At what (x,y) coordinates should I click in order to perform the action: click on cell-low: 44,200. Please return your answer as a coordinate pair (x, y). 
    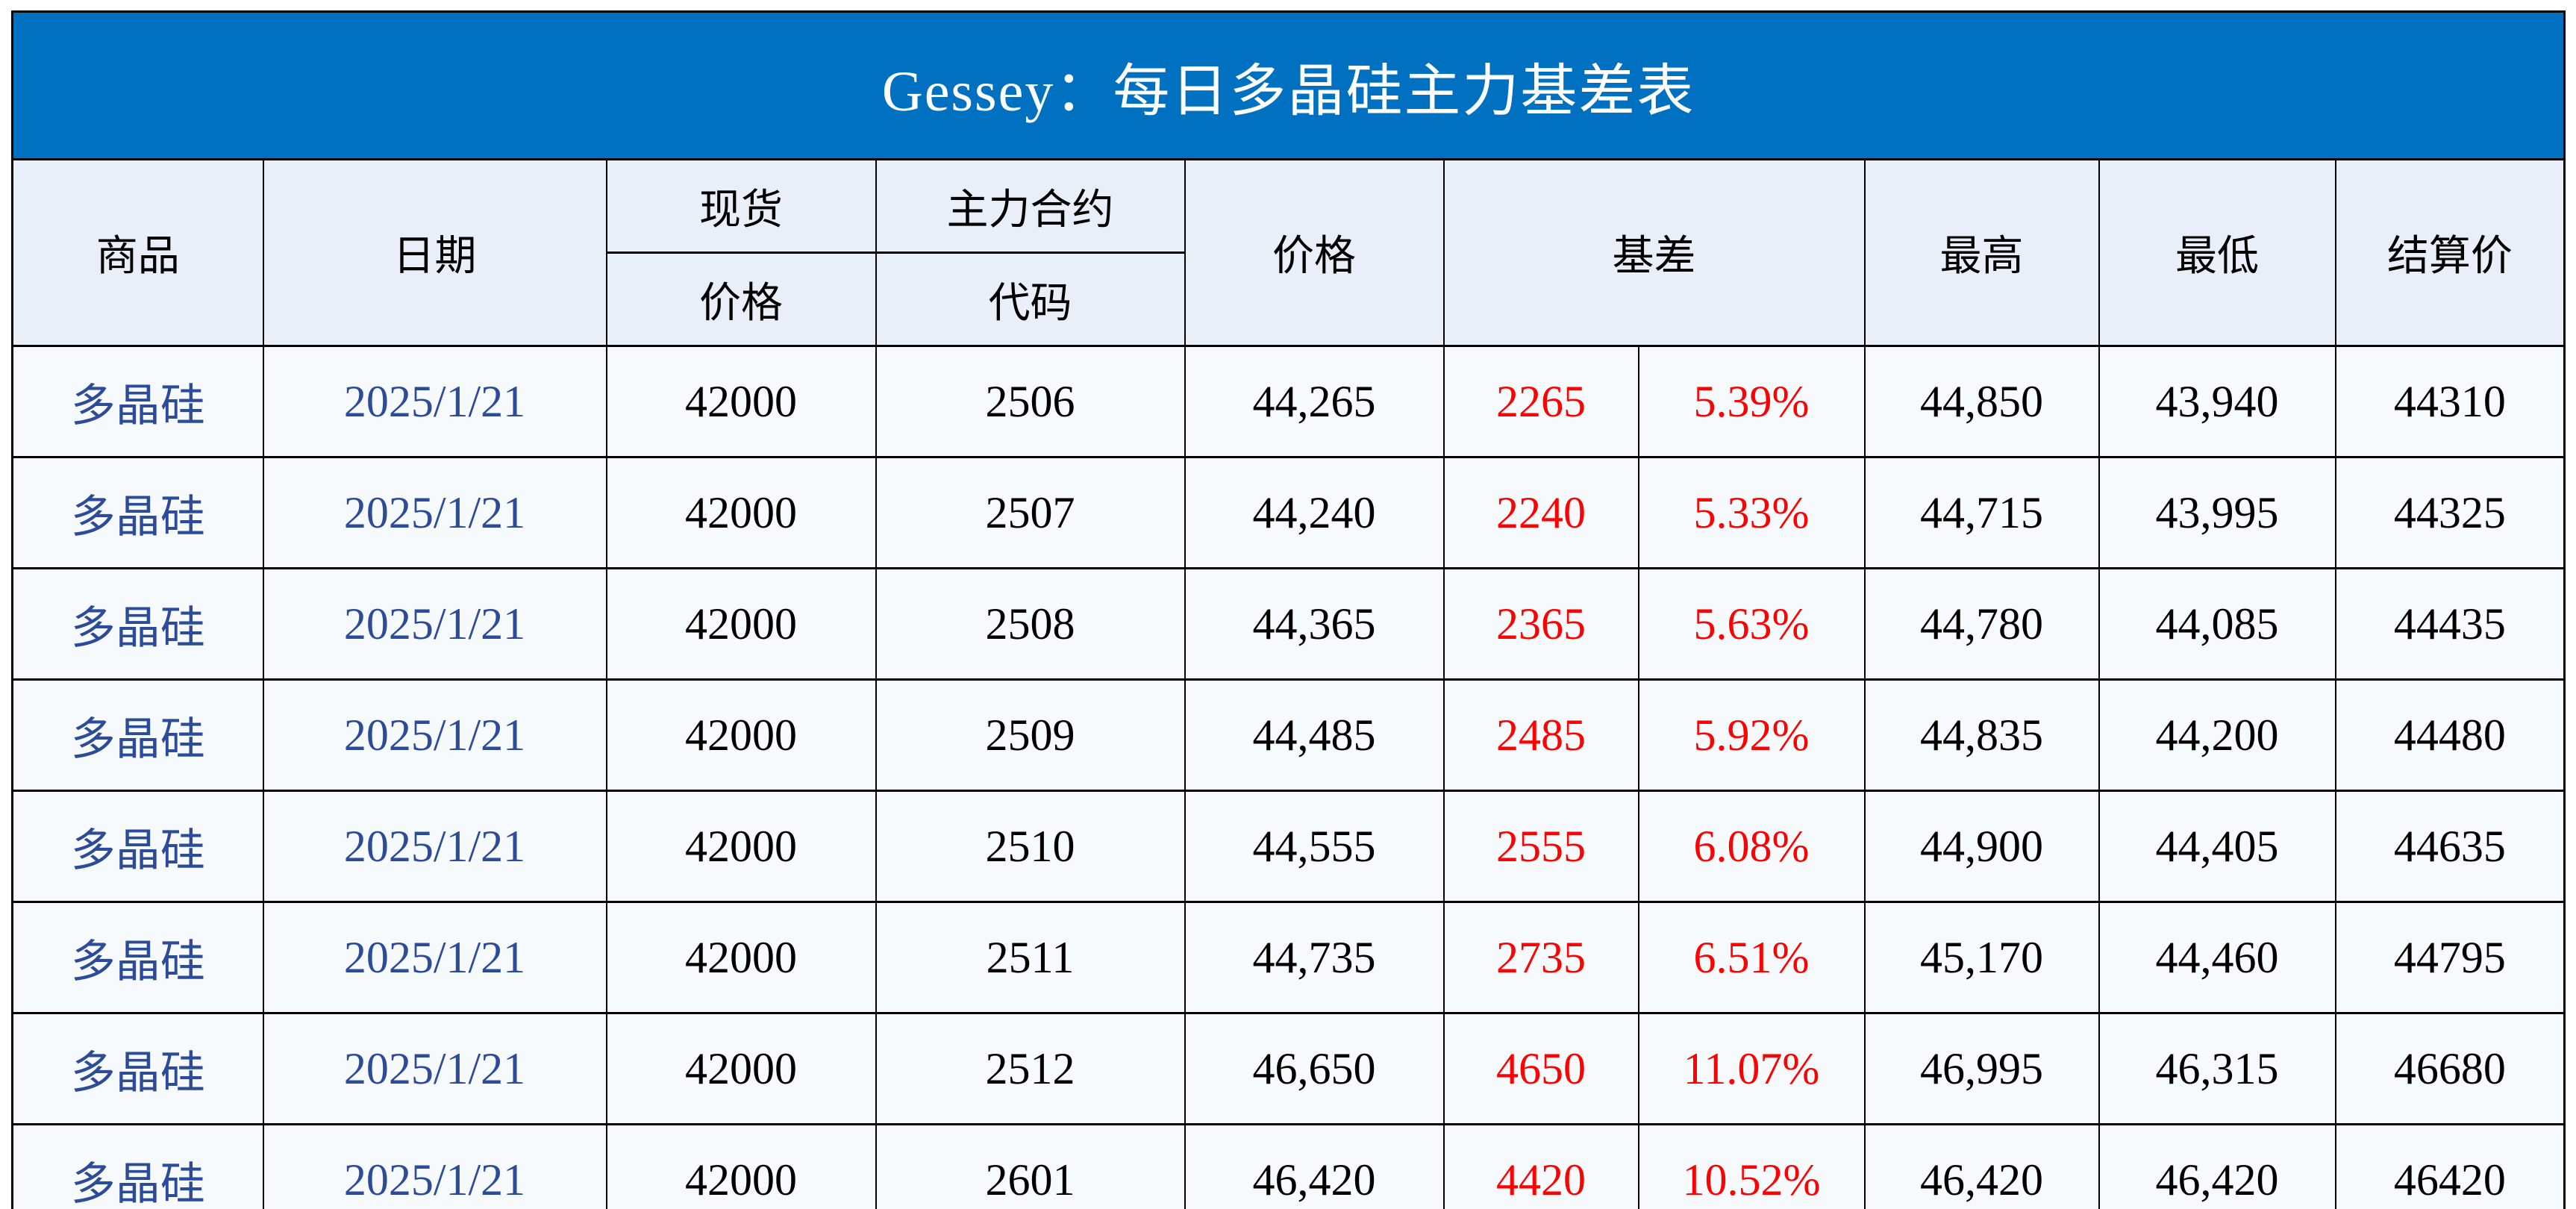
    Looking at the image, I should click on (2217, 735).